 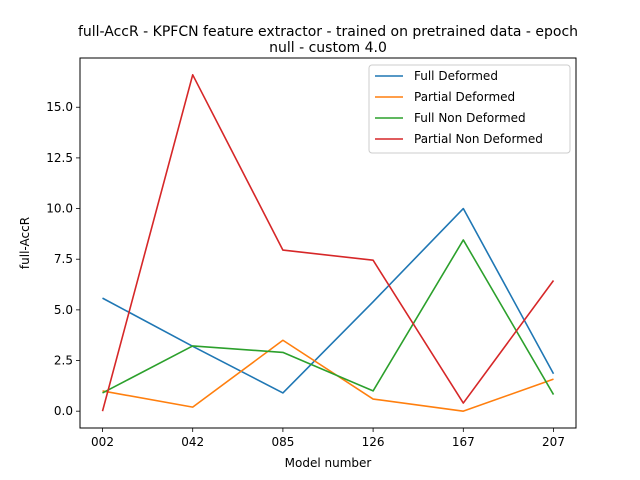 What do you see at coordinates (328, 375) in the screenshot?
I see `series-line-partial-deformed` at bounding box center [328, 375].